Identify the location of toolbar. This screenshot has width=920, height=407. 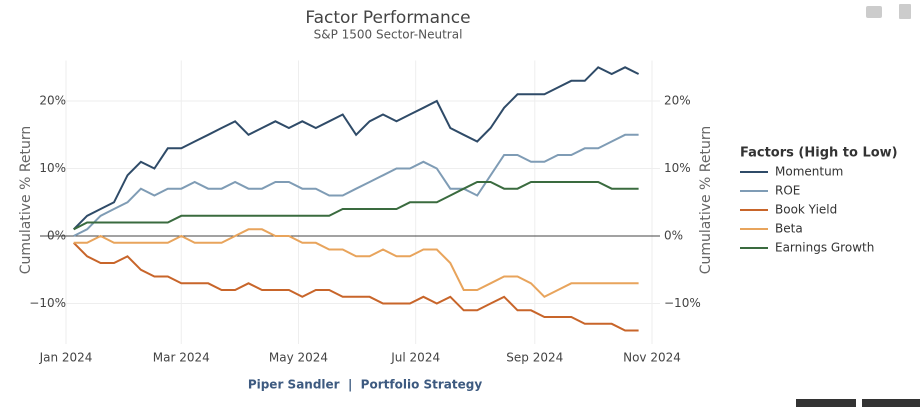
(888, 11).